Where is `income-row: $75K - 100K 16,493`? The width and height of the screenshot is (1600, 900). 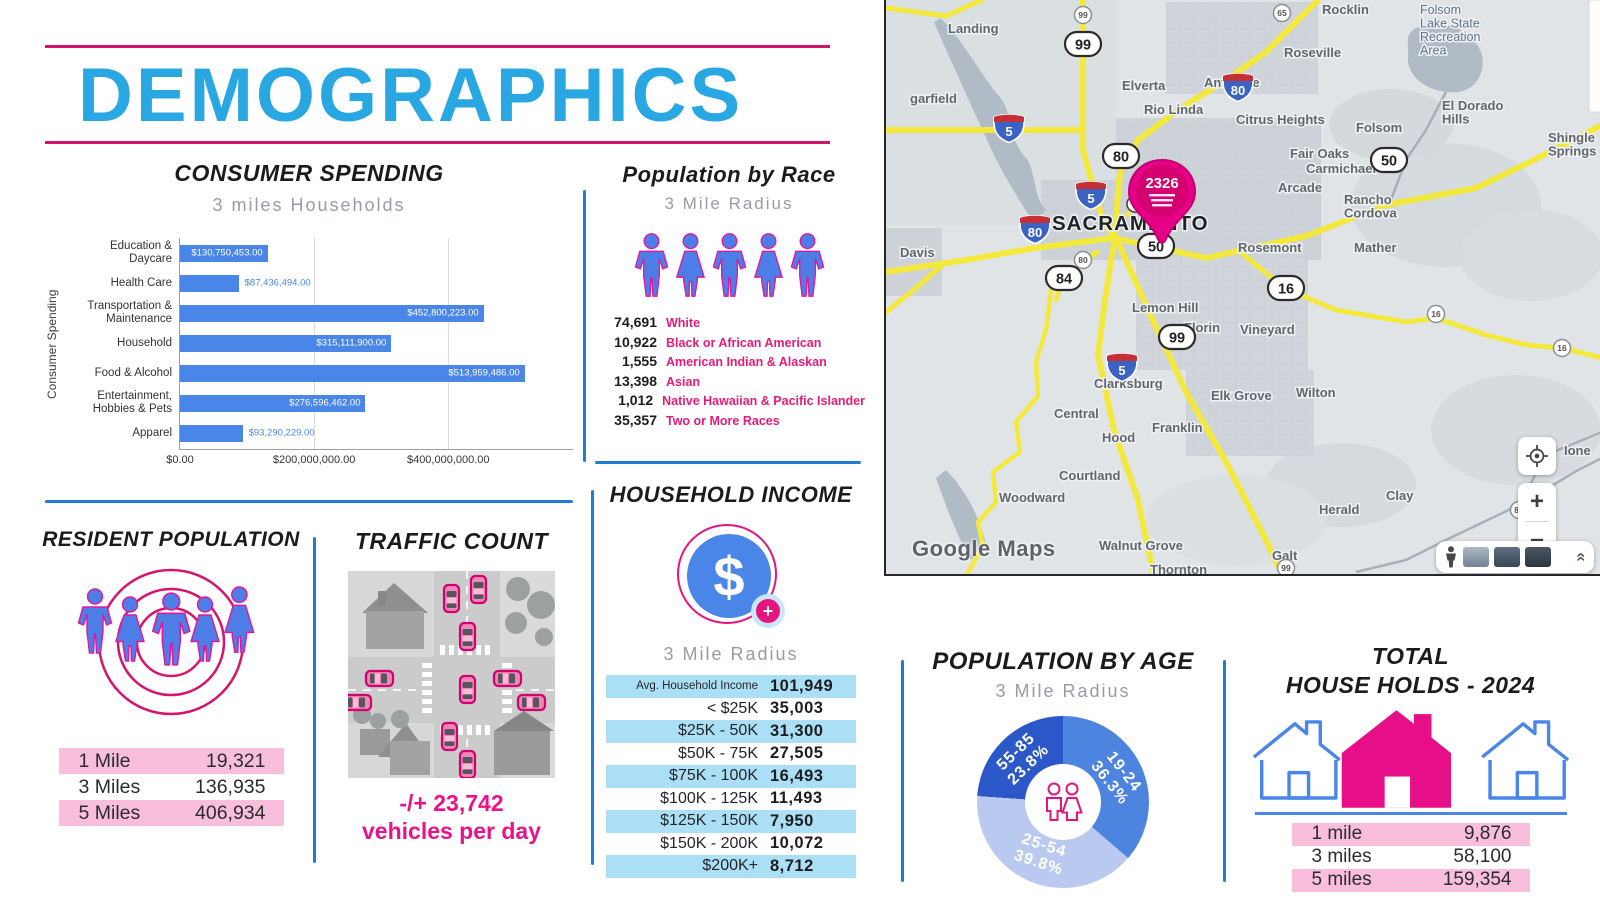
income-row: $75K - 100K 16,493 is located at coordinates (731, 776).